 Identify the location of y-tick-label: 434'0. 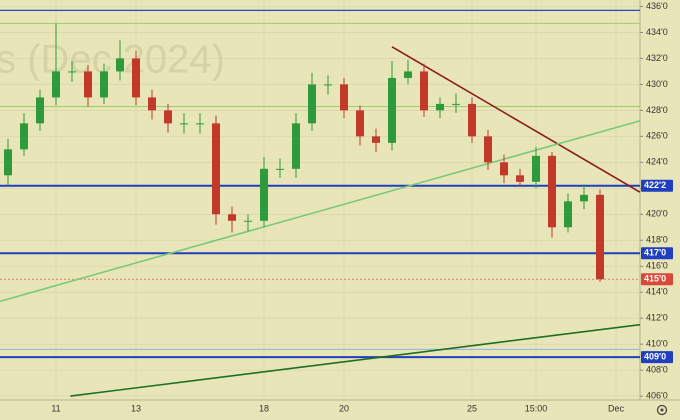
(657, 32).